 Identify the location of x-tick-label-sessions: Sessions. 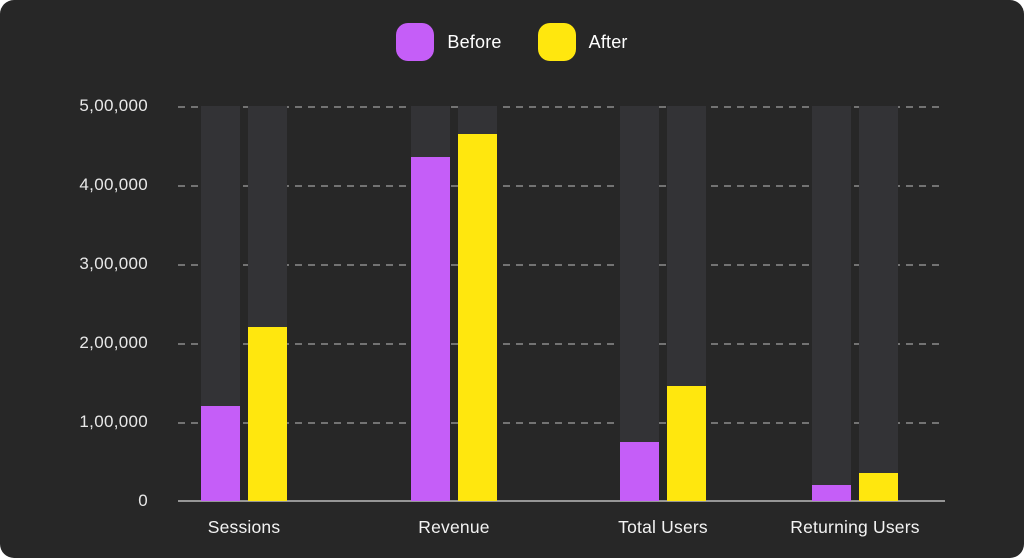
(244, 527).